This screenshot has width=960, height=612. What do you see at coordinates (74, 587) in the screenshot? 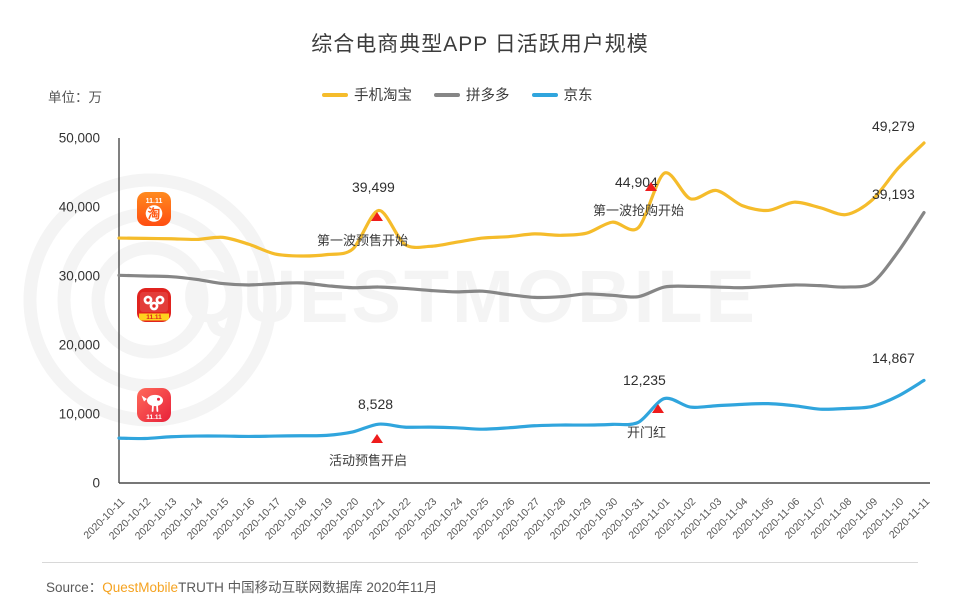
I see `source-prefix: Source：` at bounding box center [74, 587].